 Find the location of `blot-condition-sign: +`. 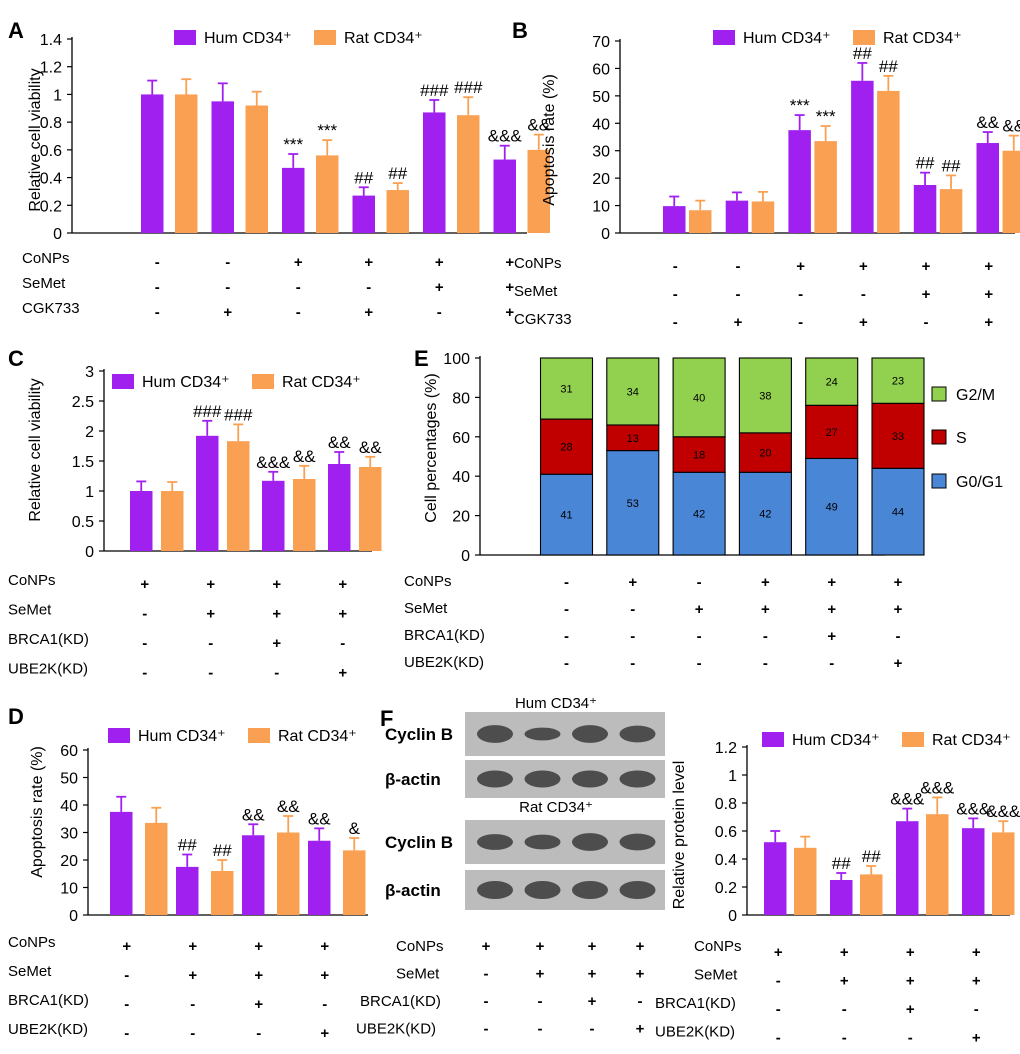

blot-condition-sign: + is located at coordinates (540, 946).